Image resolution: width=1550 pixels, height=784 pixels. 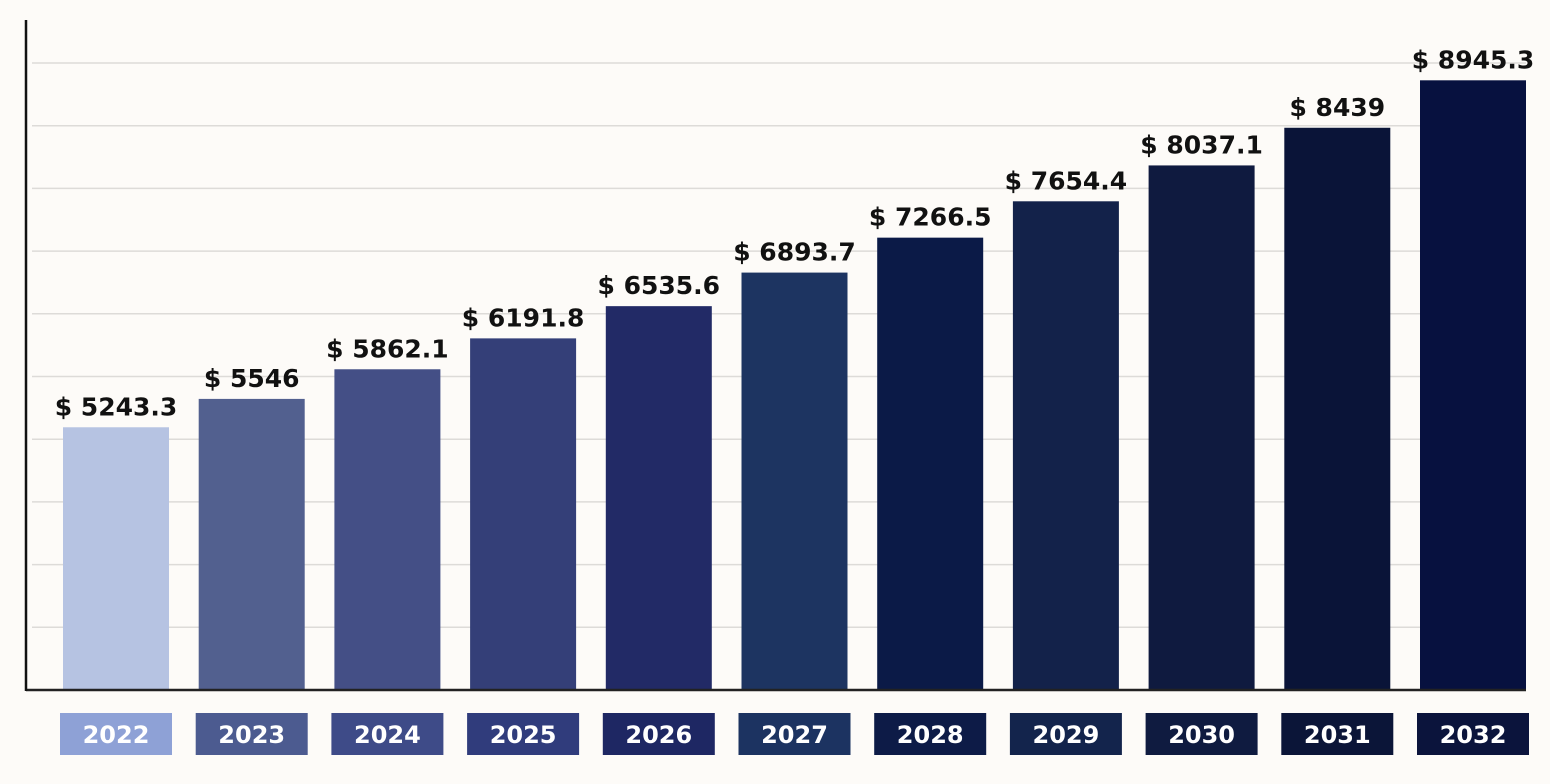 I want to click on bar-2031, so click(x=1337, y=408).